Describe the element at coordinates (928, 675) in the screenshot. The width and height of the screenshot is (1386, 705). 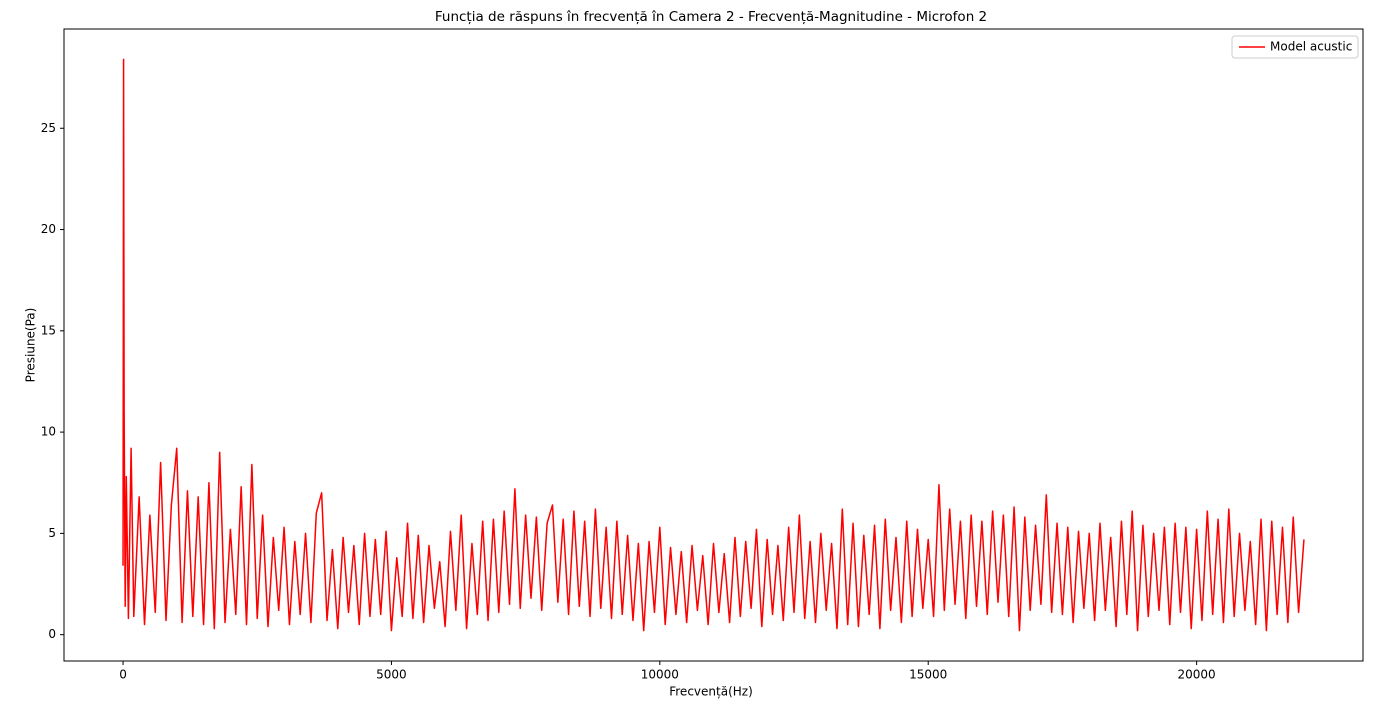
I see `x-tick-label: 15000` at that location.